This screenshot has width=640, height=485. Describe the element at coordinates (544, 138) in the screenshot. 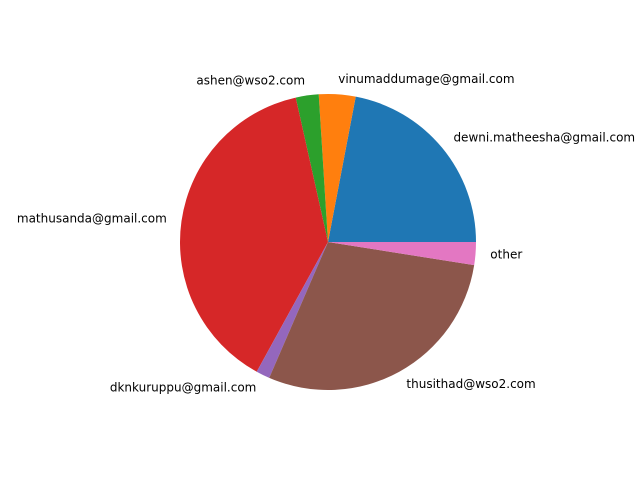

I see `pie-slice-label-0: dewni.matheesha@gmail.com` at that location.